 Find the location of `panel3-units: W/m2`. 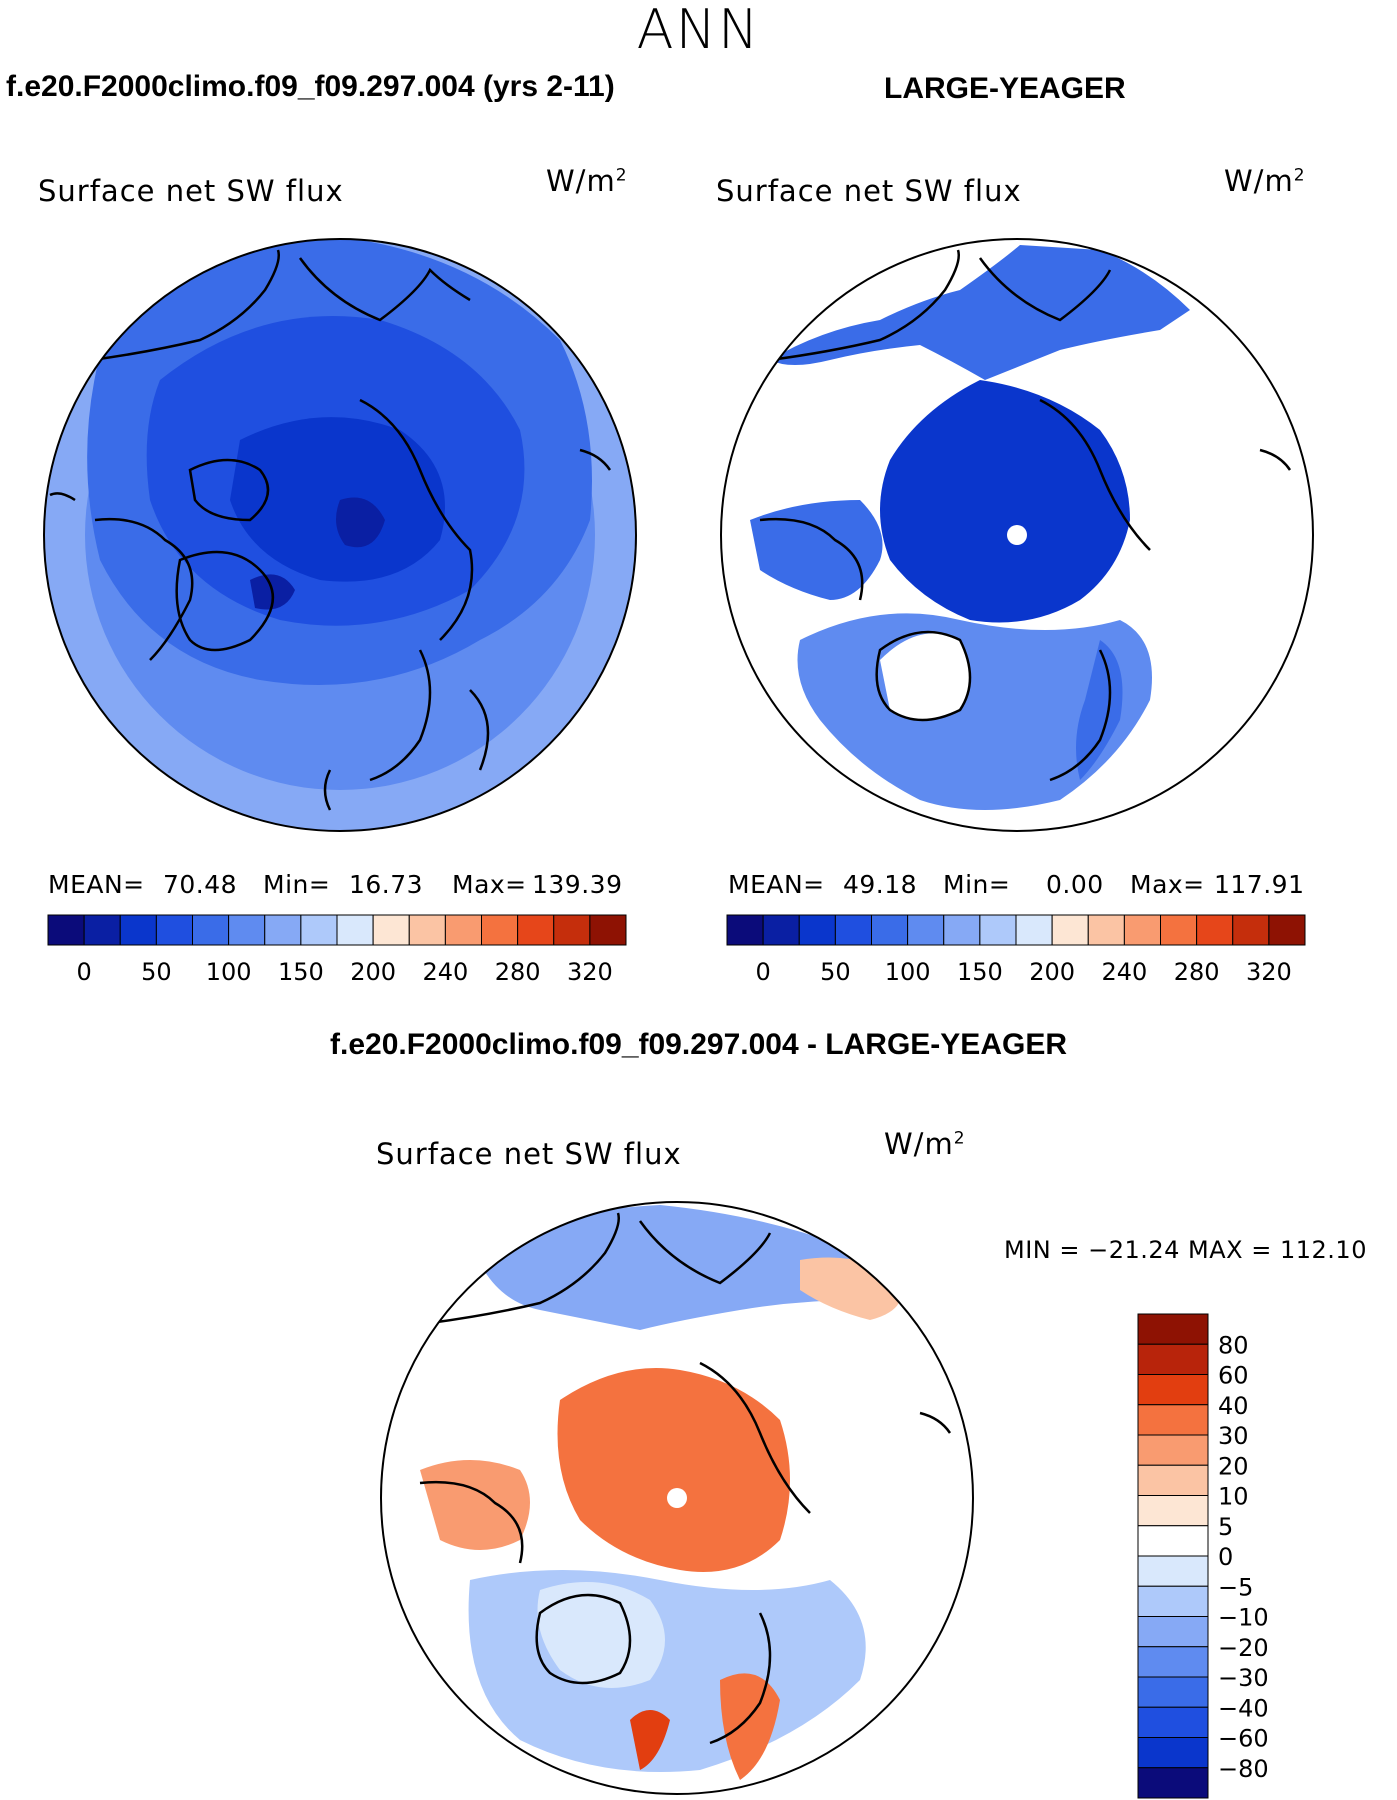

panel3-units: W/m2 is located at coordinates (925, 1144).